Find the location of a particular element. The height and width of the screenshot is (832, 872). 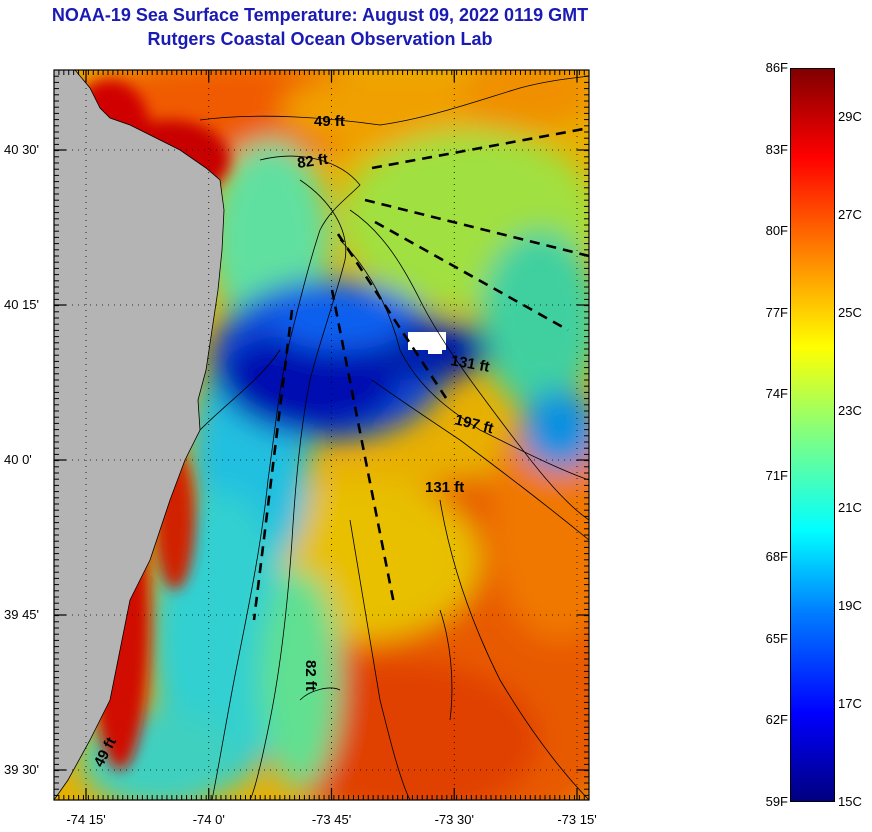

lon-label-74-0: -74 0' is located at coordinates (208, 819).